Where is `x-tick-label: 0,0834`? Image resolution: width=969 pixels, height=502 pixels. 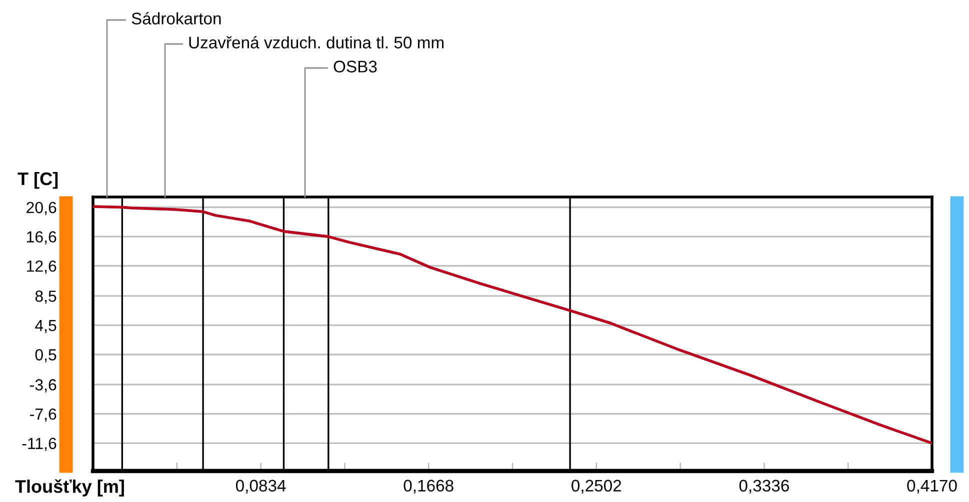
x-tick-label: 0,0834 is located at coordinates (261, 487).